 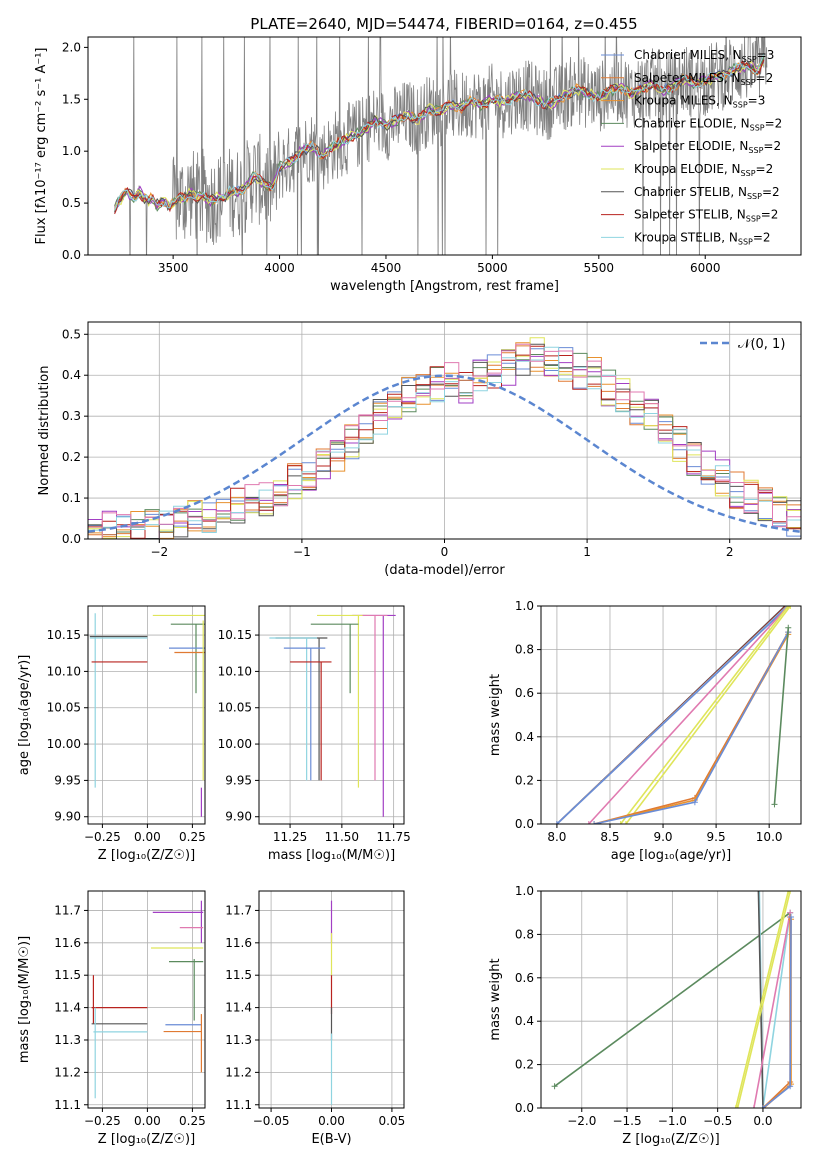 What do you see at coordinates (717, 1121) in the screenshot?
I see `x-tick-label: −0.5` at bounding box center [717, 1121].